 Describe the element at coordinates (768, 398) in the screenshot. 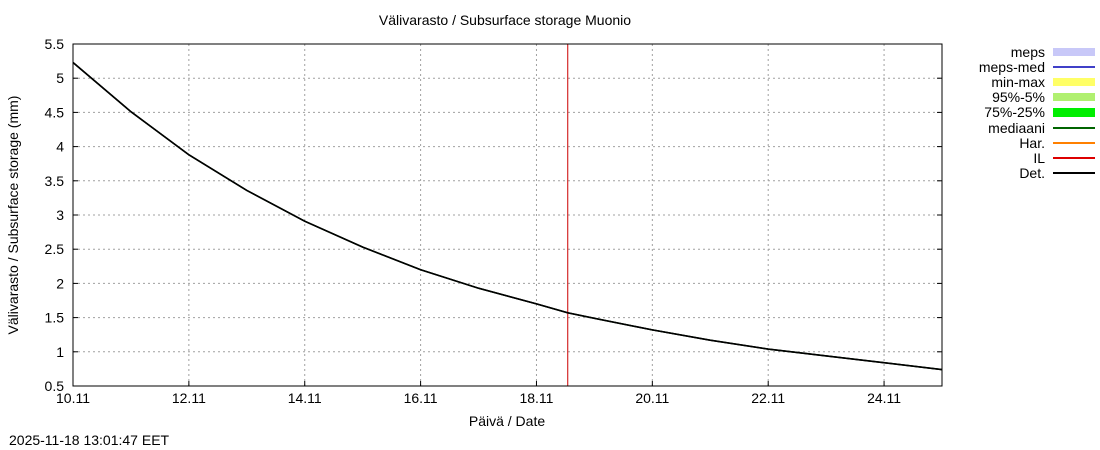

I see `x-tick-label: 22.11` at that location.